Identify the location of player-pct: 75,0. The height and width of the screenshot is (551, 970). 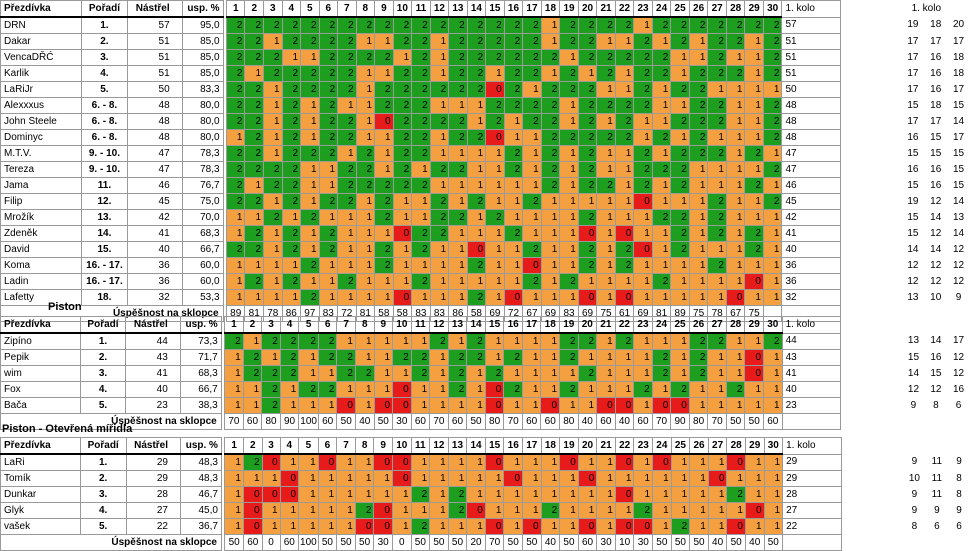
(202, 202).